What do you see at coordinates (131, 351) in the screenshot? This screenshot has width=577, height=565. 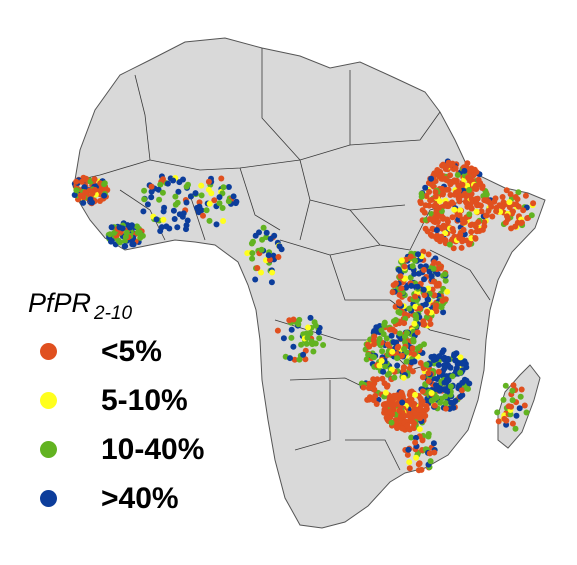 I see `legend-label-lt5: <5%` at bounding box center [131, 351].